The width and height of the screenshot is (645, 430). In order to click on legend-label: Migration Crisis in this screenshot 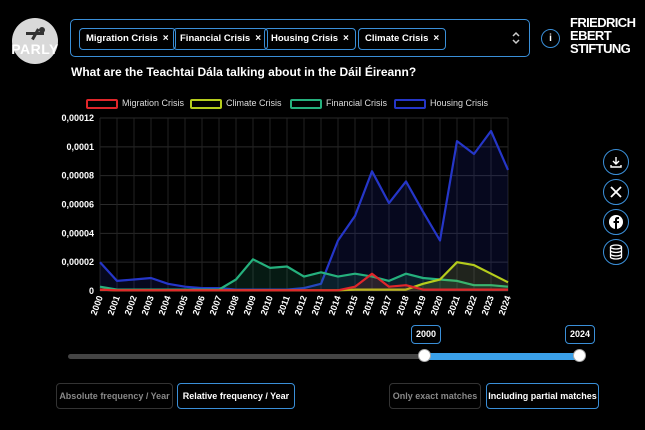, I will do `click(153, 103)`.